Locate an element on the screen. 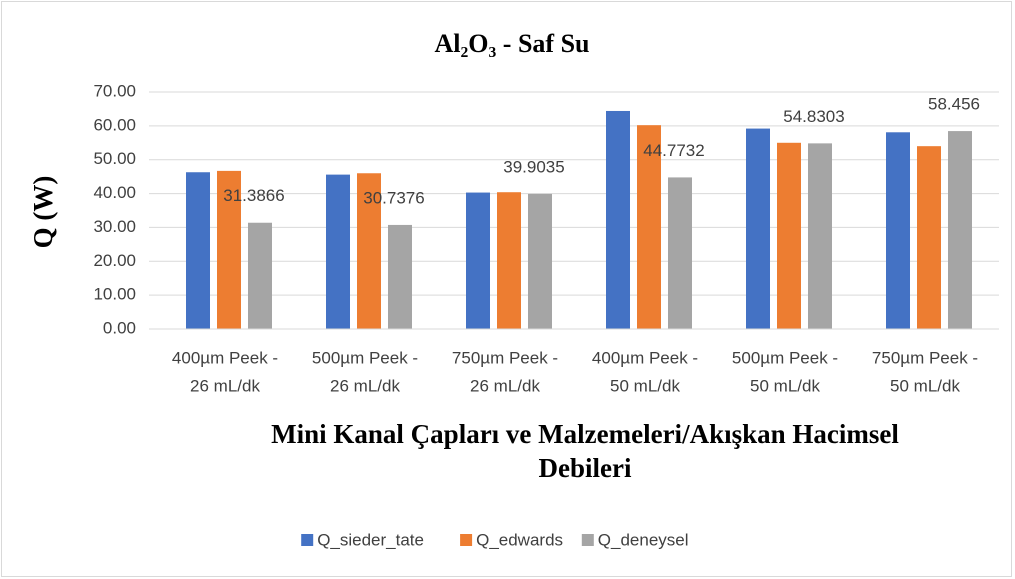 The width and height of the screenshot is (1015, 579). data-label: 39.9035 is located at coordinates (533, 166).